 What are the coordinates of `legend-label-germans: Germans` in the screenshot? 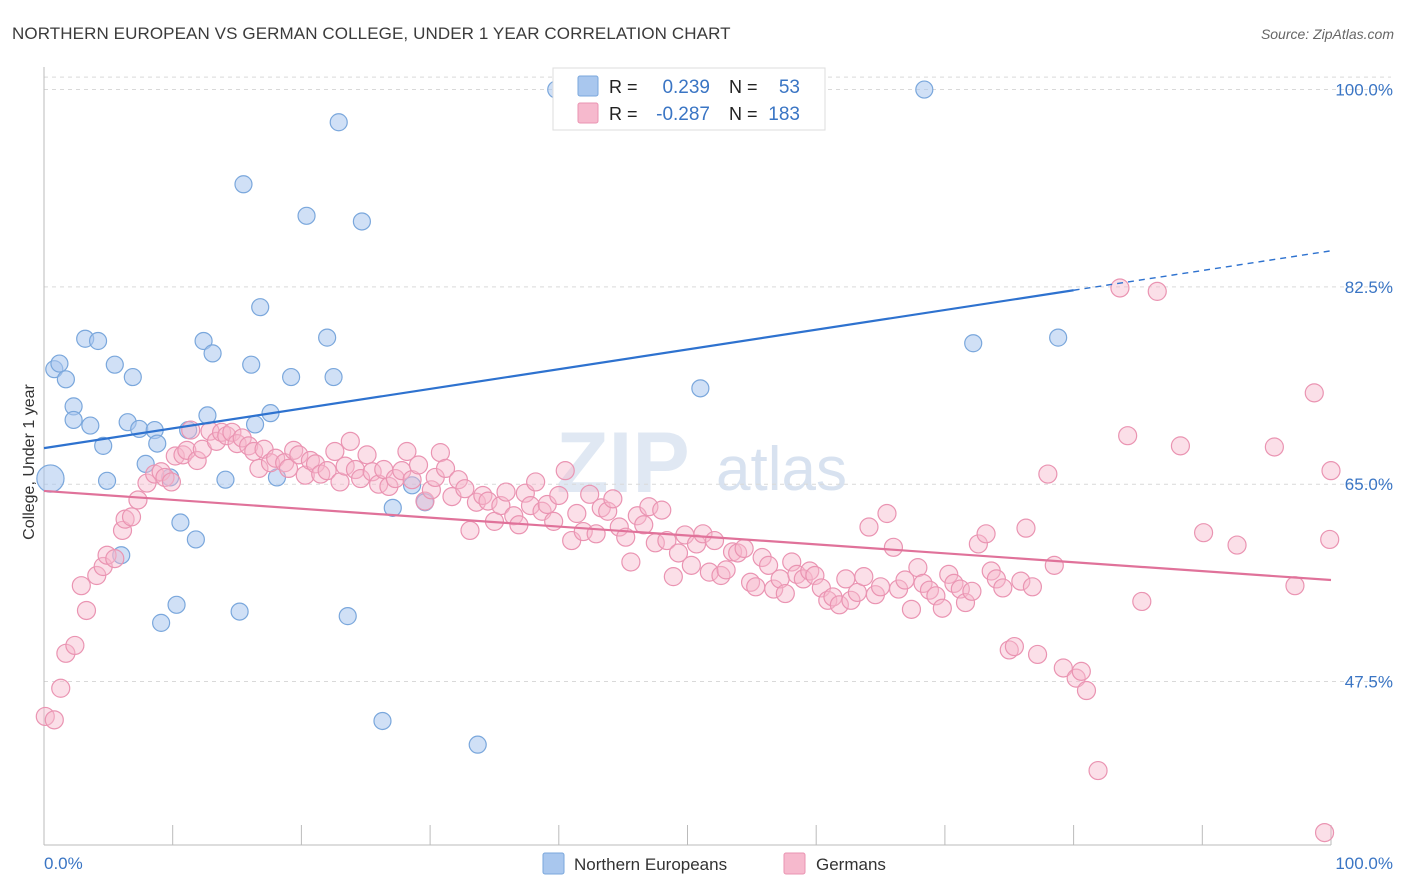 It's located at (851, 864).